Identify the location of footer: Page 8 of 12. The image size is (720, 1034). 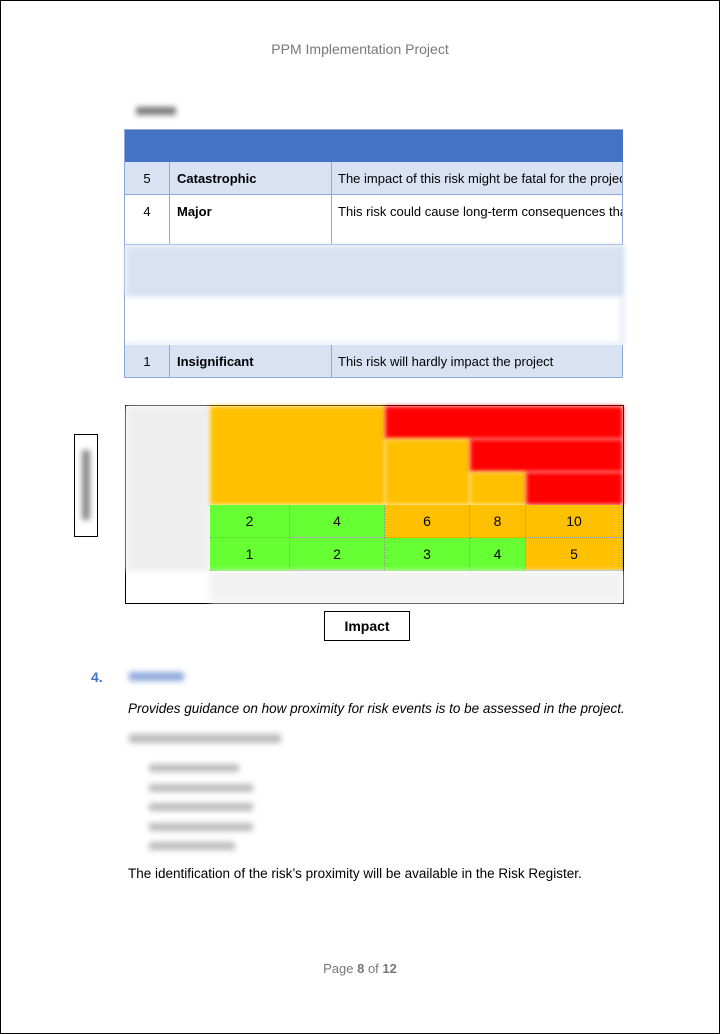
(360, 968).